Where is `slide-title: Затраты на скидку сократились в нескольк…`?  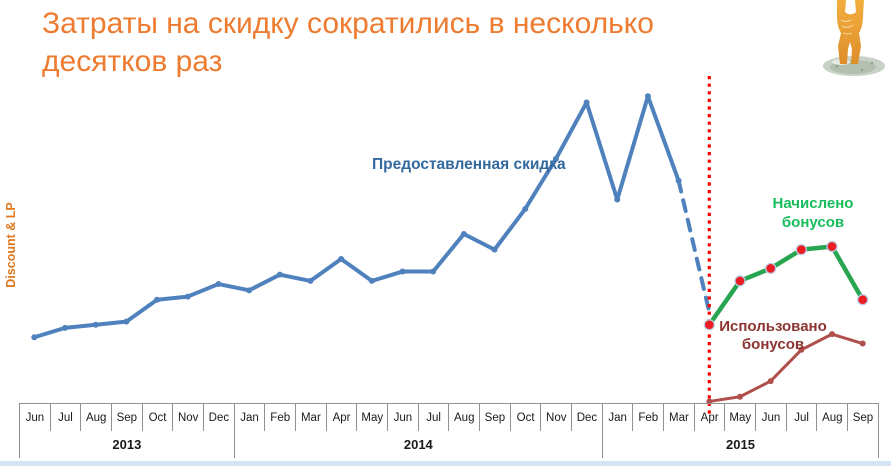
slide-title: Затраты на скидку сократились в нескольк… is located at coordinates (348, 43).